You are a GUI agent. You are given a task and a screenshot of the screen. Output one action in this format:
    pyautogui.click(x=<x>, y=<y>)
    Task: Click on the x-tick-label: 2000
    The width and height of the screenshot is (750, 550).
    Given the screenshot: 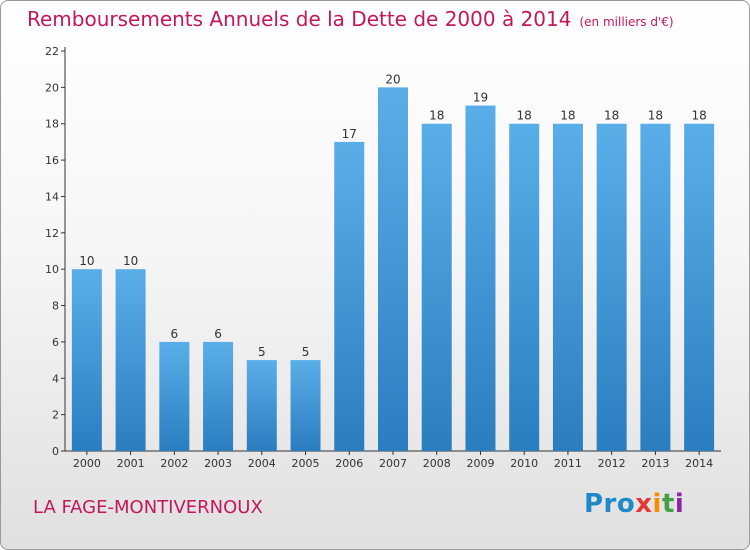 What is the action you would take?
    pyautogui.click(x=87, y=463)
    